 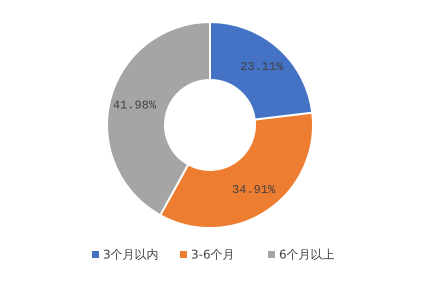 I want to click on data-label: 23.11%, so click(x=262, y=67).